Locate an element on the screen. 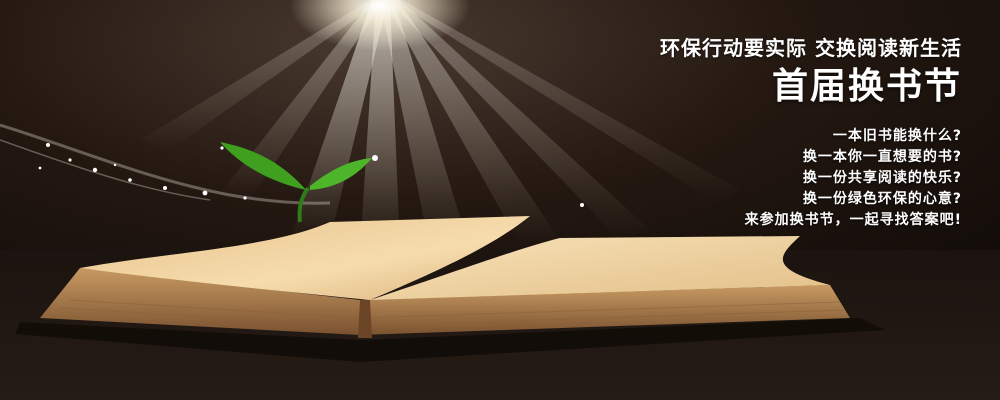 Image resolution: width=1000 pixels, height=400 pixels. question-item: 一本旧书能换什么? is located at coordinates (897, 136).